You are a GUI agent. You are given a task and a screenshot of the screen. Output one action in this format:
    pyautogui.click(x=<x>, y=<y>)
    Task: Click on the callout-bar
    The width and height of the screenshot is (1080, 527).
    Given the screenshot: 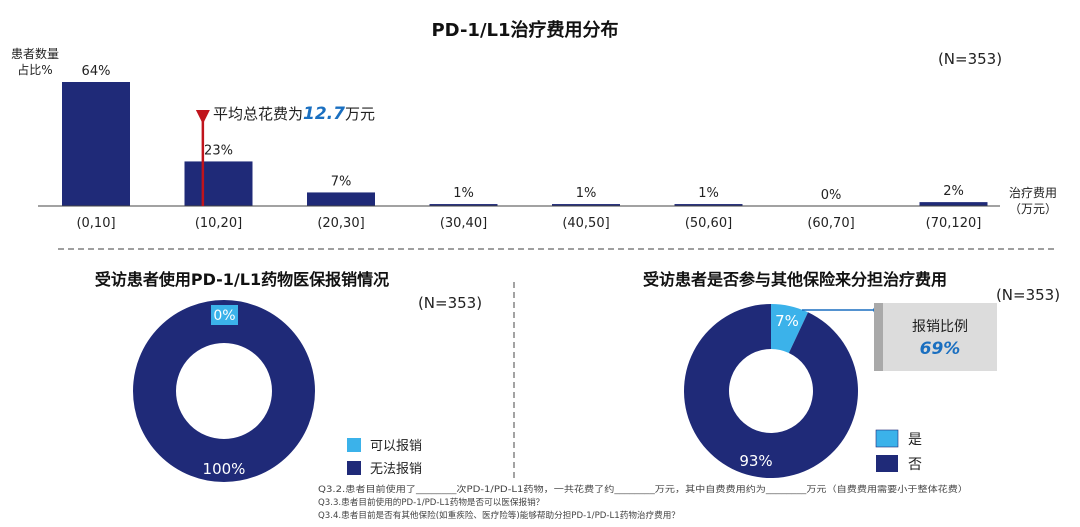 What is the action you would take?
    pyautogui.click(x=878, y=337)
    